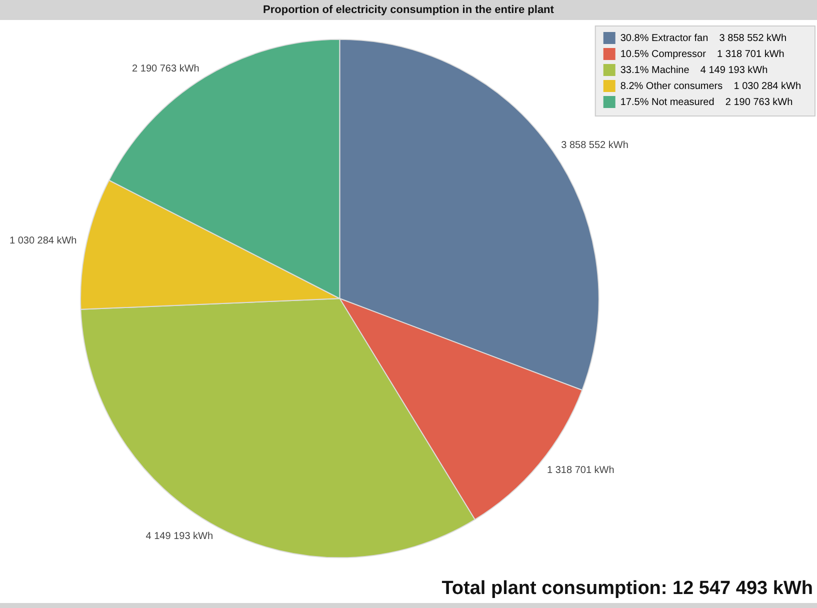  I want to click on data-label: 1 318 701 kWh, so click(580, 470).